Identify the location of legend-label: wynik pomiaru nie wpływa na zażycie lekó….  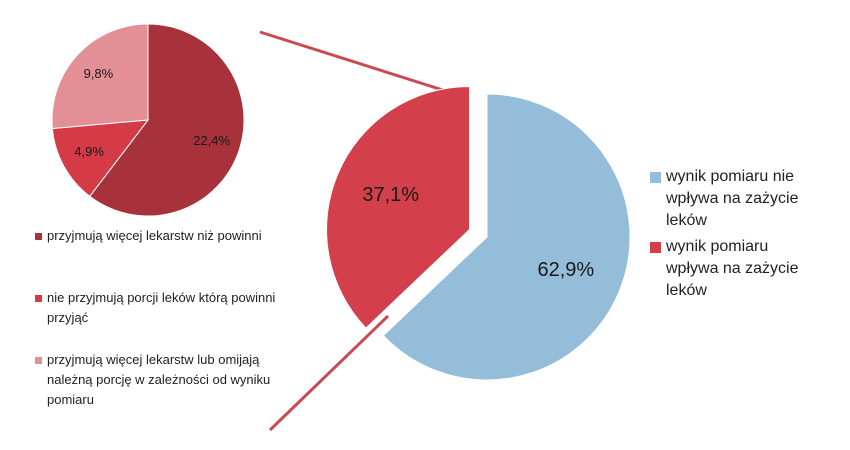
(732, 198).